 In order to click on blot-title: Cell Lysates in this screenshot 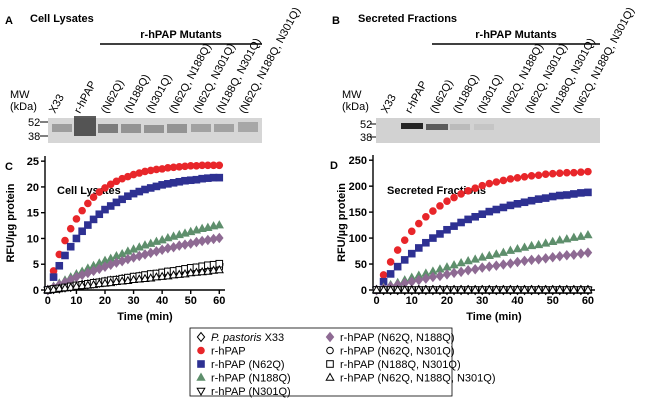, I will do `click(62, 19)`.